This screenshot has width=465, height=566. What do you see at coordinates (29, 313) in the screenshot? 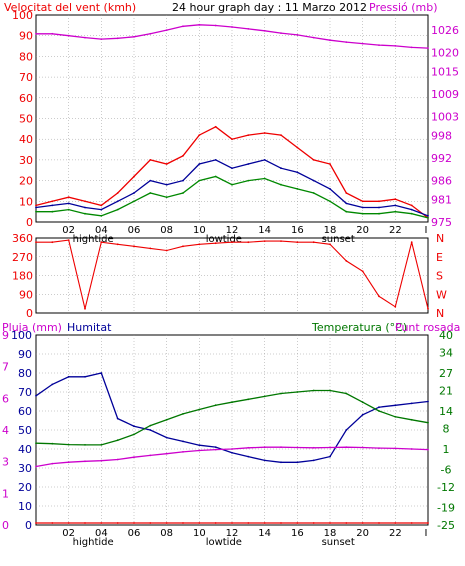
I see `direction-axis-tick-label: 0` at bounding box center [29, 313].